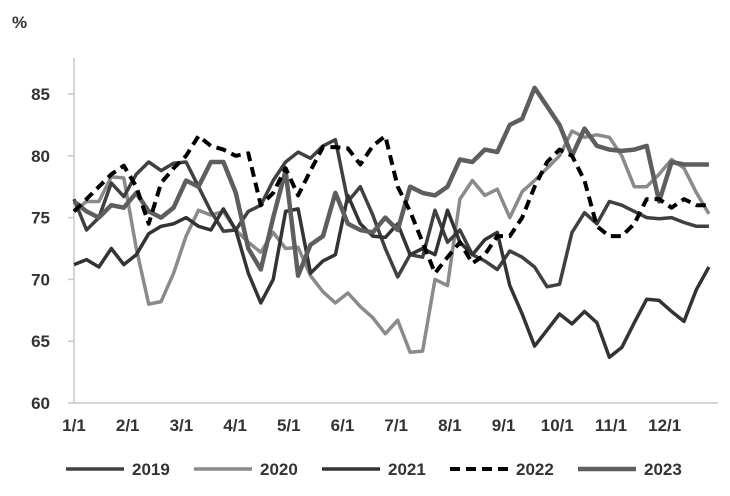 This screenshot has width=730, height=496. Describe the element at coordinates (74, 425) in the screenshot. I see `x-tick-label: 1/1` at that location.